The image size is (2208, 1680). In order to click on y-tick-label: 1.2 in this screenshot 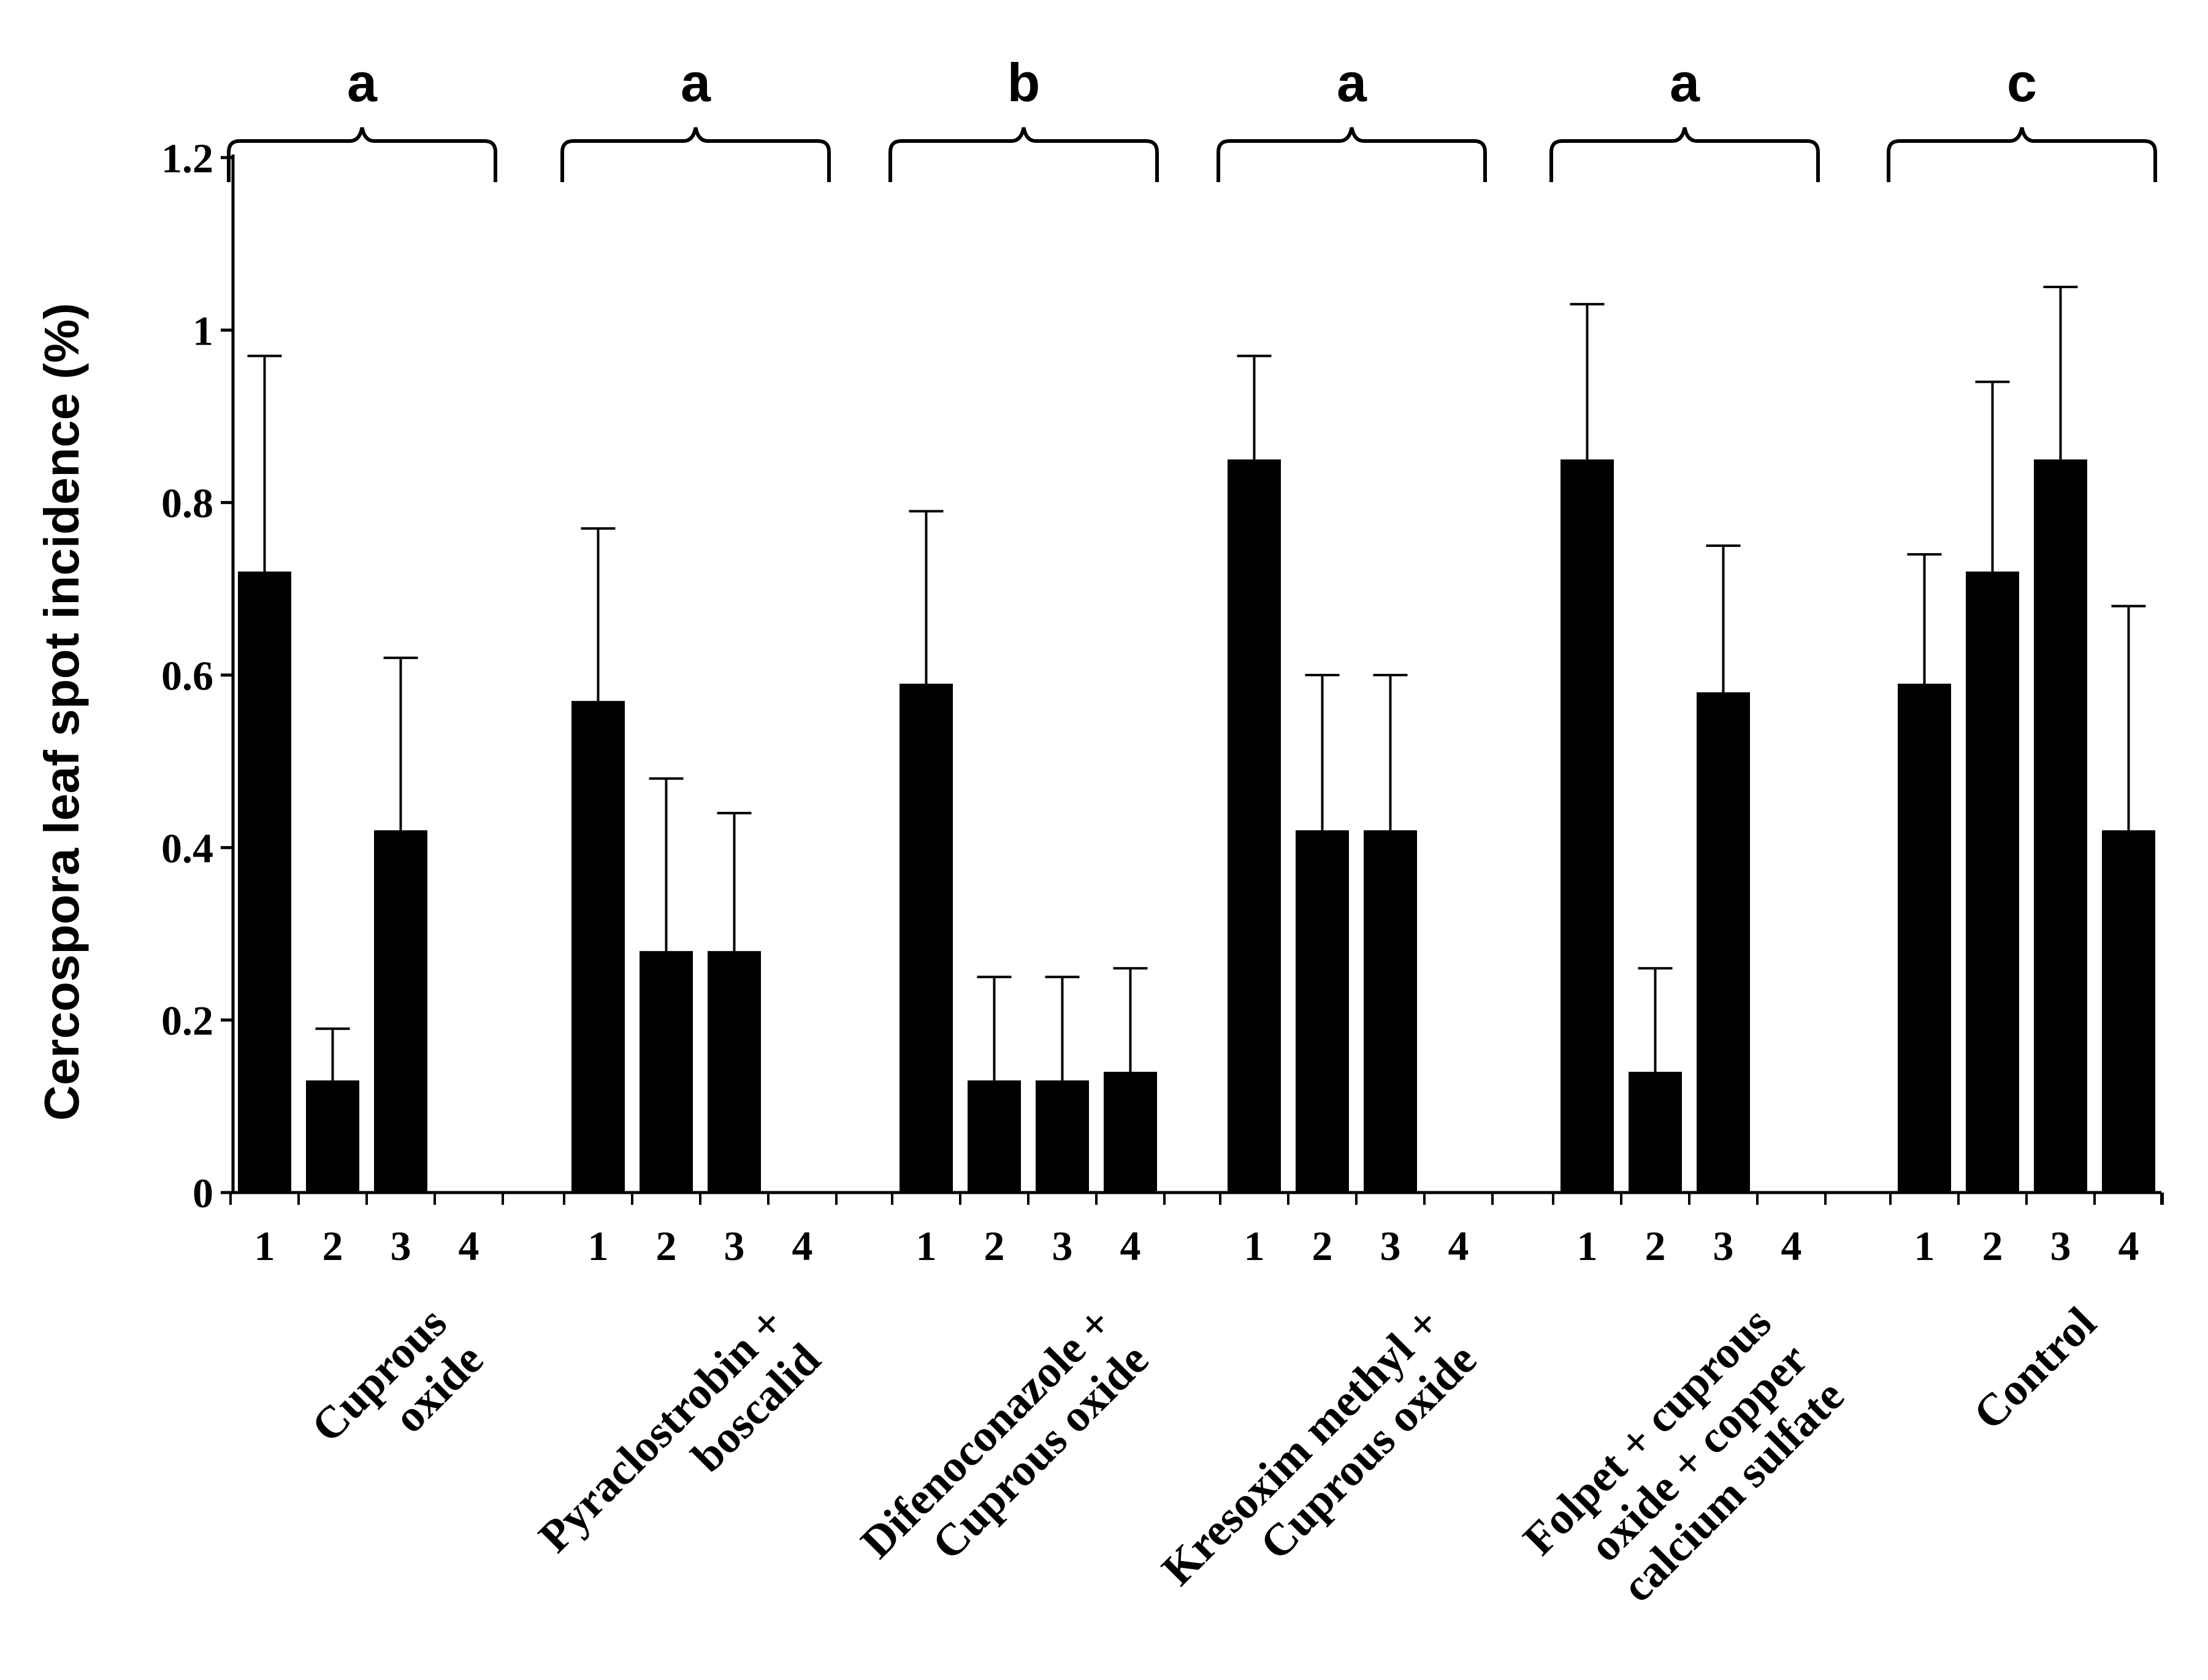, I will do `click(187, 158)`.